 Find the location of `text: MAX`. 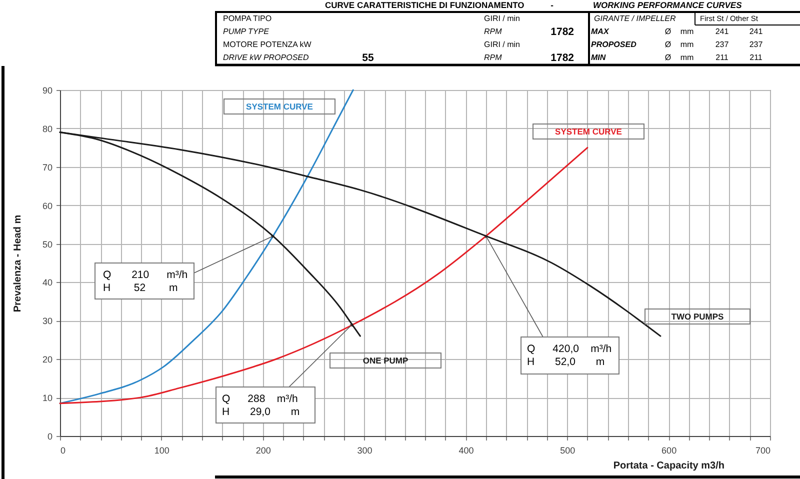

text: MAX is located at coordinates (600, 31).